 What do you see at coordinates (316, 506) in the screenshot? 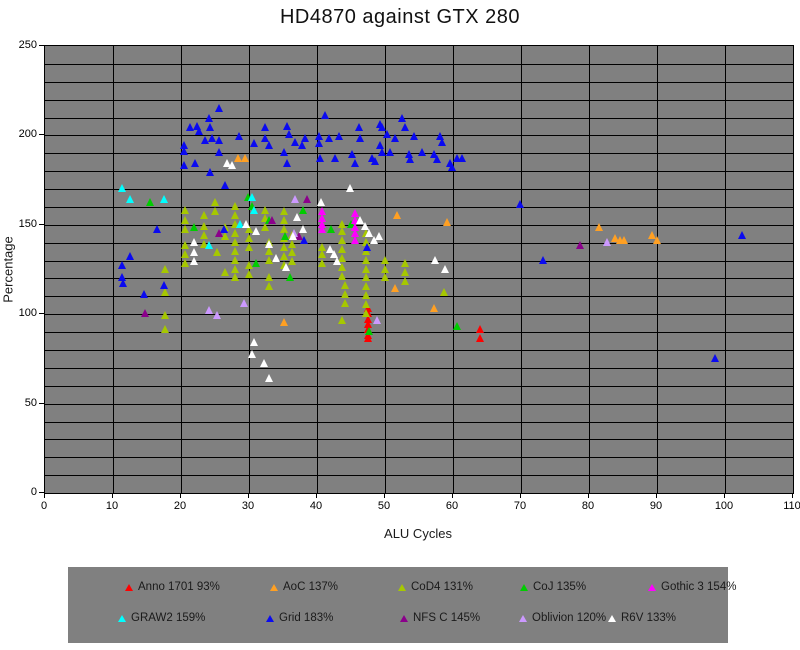
I see `x-tick-label: 40` at bounding box center [316, 506].